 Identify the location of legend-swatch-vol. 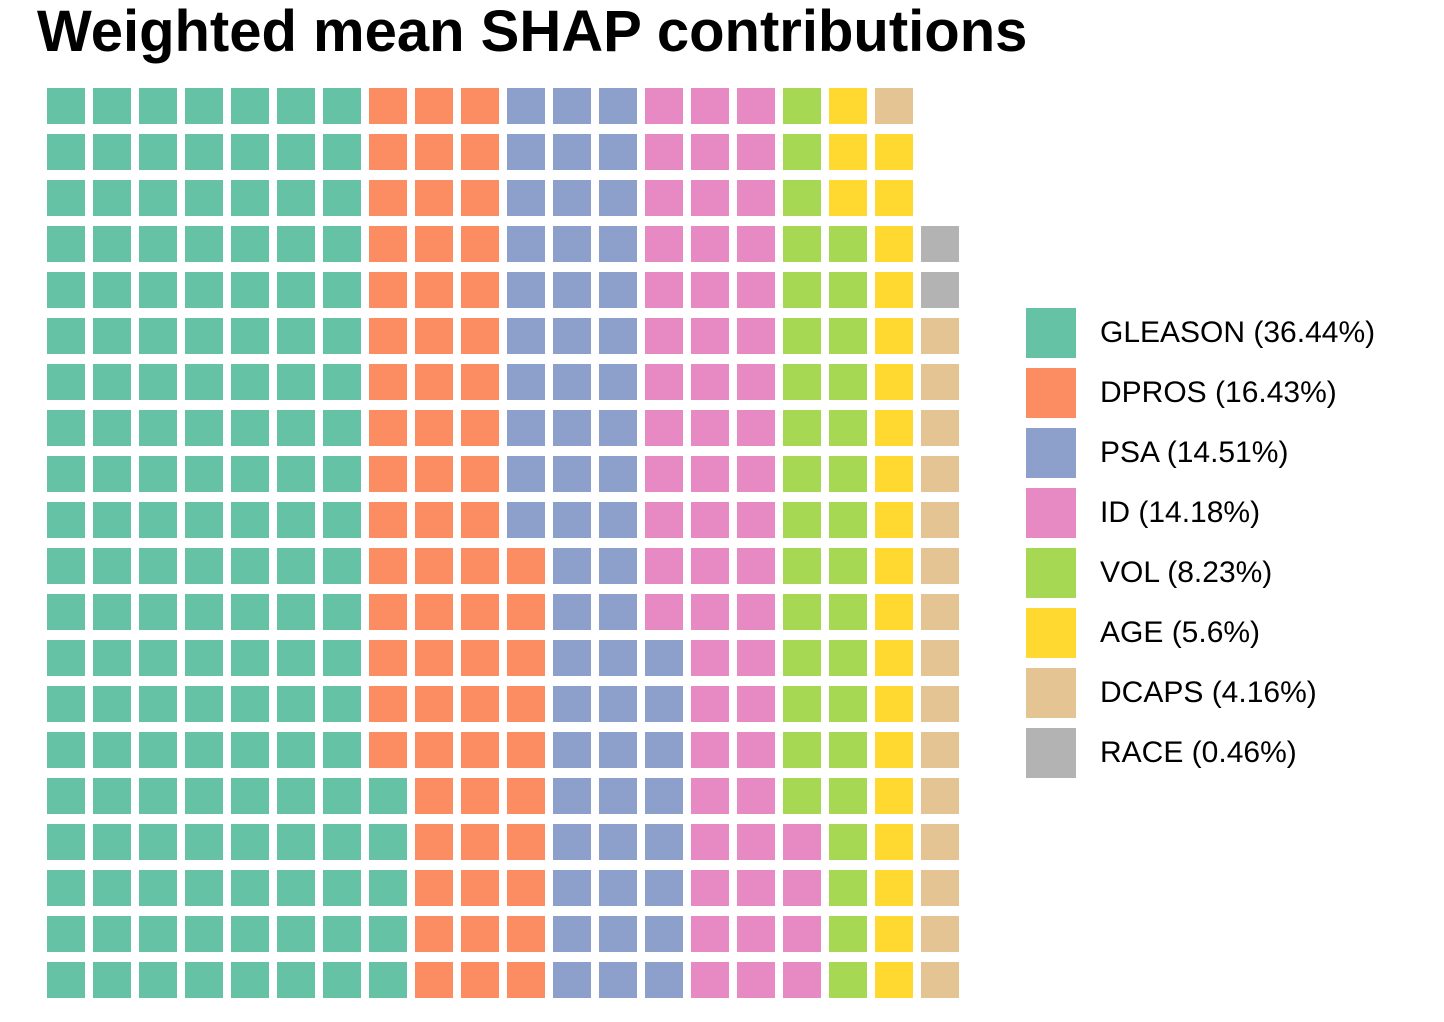
(1051, 573).